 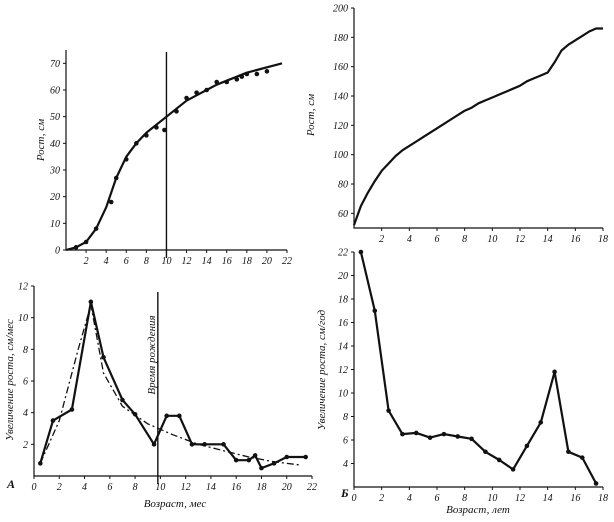 What do you see at coordinates (343, 253) in the screenshot?
I see `y-tick-label: 22` at bounding box center [343, 253].